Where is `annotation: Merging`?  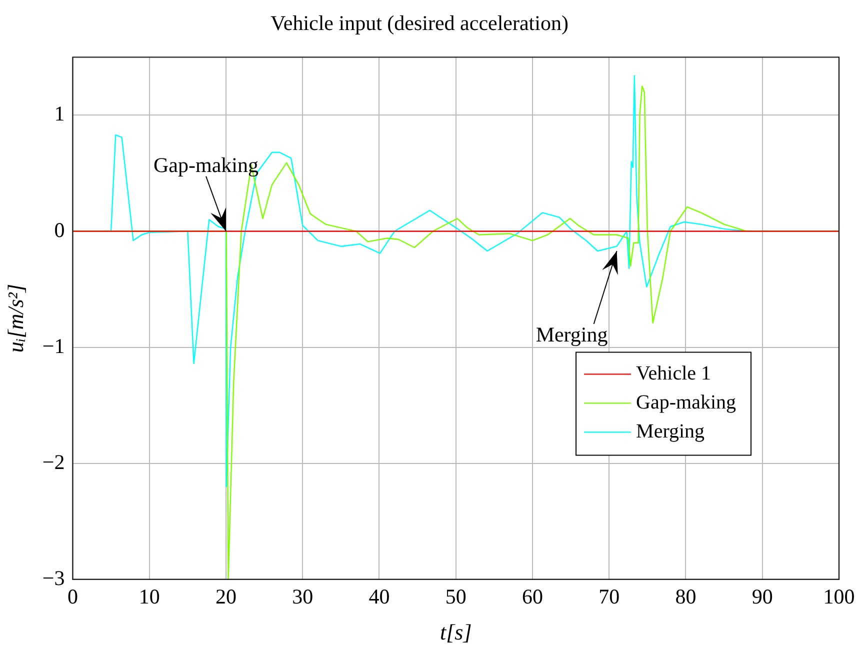
annotation: Merging is located at coordinates (572, 334).